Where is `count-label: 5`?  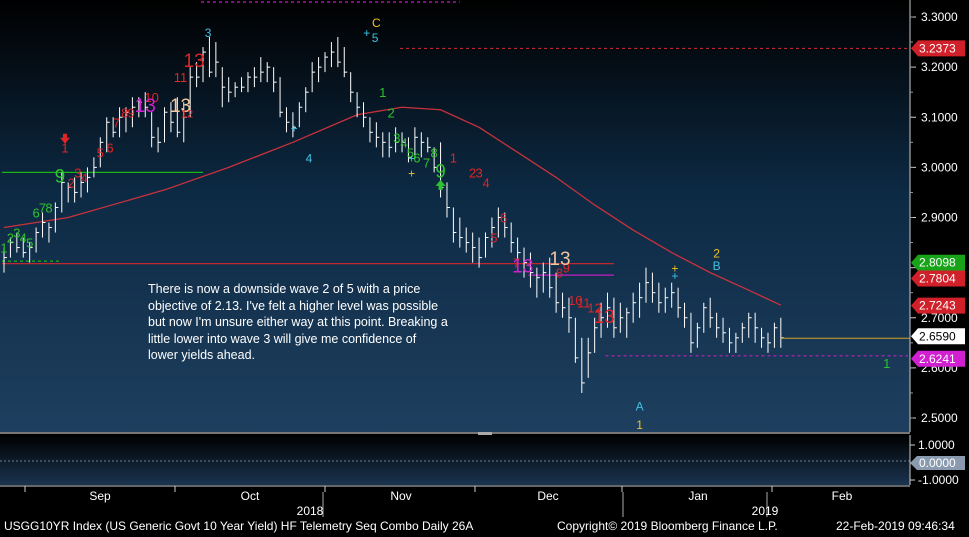 count-label: 5 is located at coordinates (410, 152).